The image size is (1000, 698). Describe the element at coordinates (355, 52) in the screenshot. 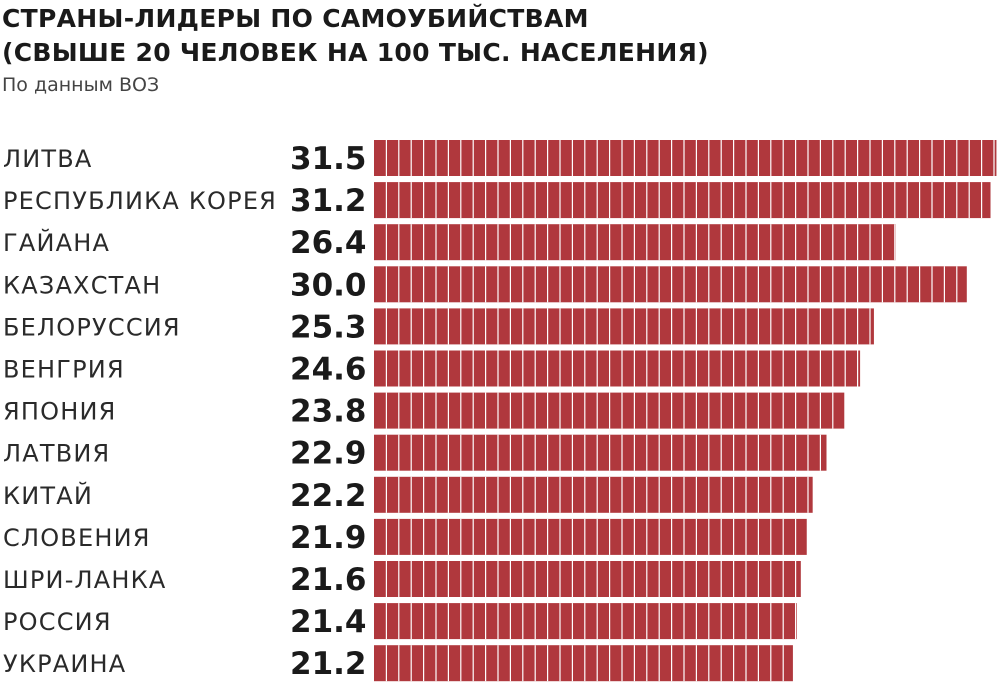

I see `chart-title-line-2: (СВЫШЕ 20 ЧЕЛОВЕК НА 100 ТЫС. НАСЕЛЕНИЯ)` at that location.